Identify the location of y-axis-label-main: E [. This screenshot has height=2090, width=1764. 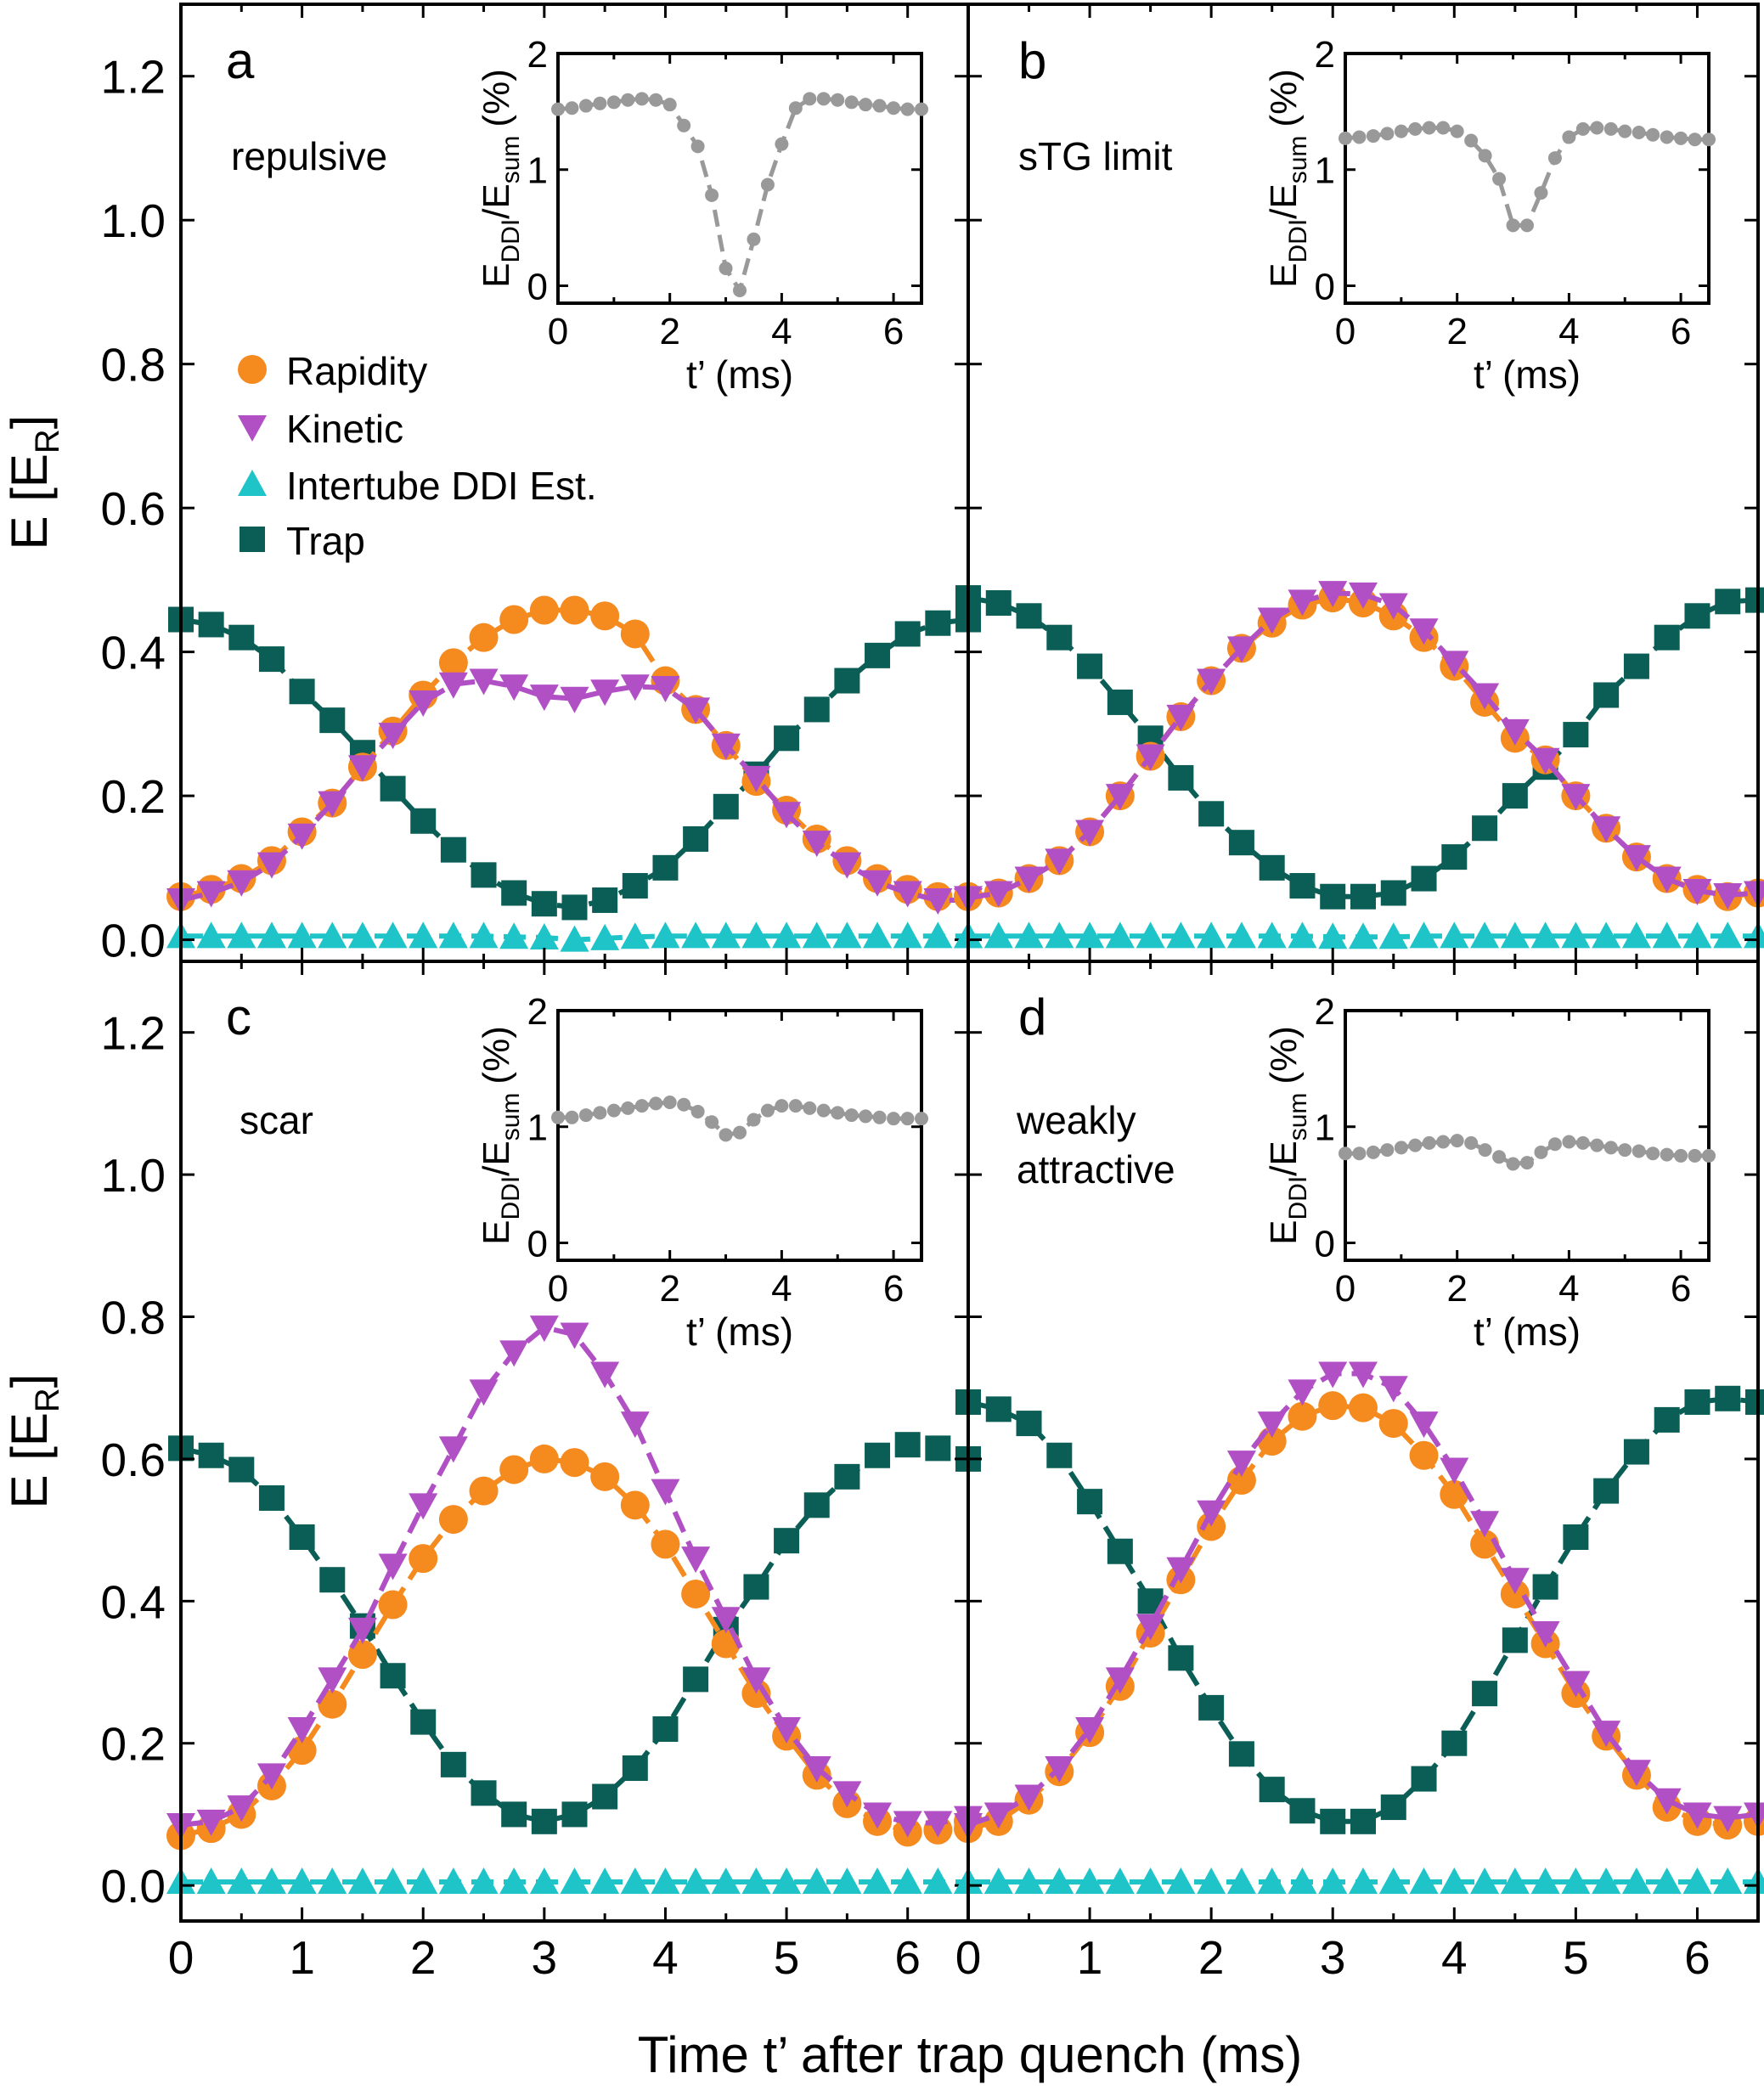
(30, 1477).